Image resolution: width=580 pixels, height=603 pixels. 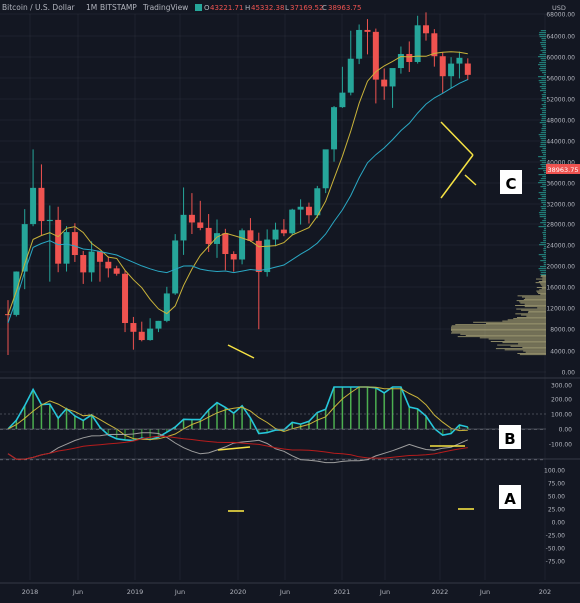 What do you see at coordinates (306, 8) in the screenshot?
I see `ohlc-l-value: 37169.52` at bounding box center [306, 8].